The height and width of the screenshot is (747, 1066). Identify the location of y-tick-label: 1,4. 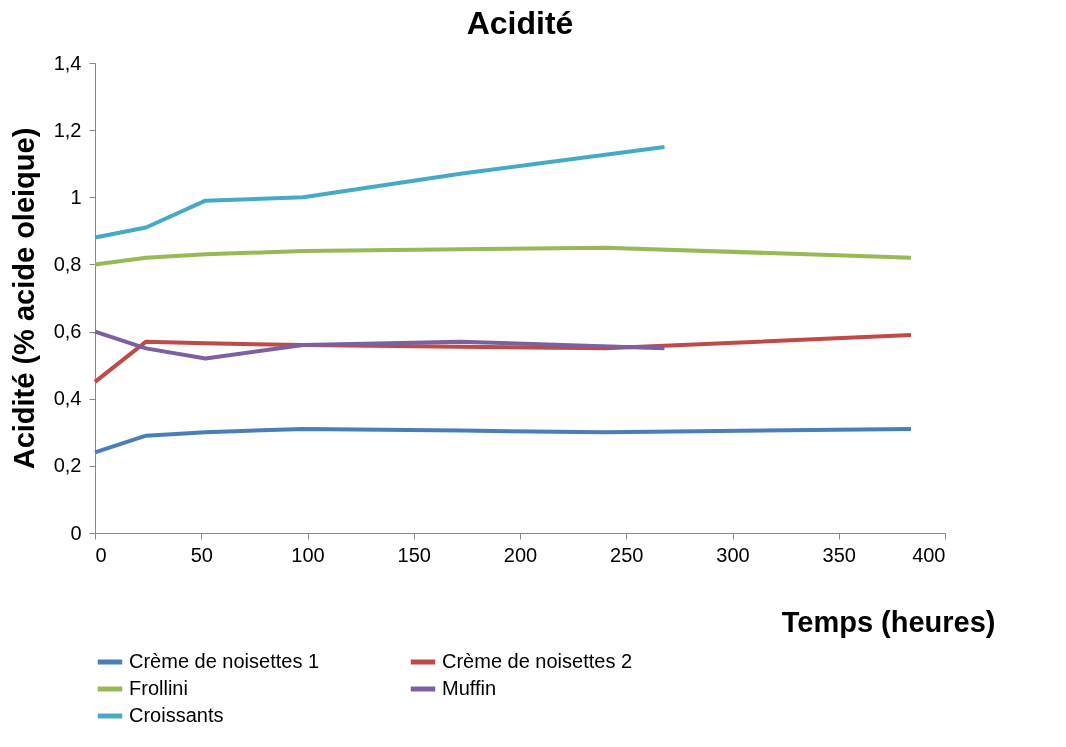
(67, 62).